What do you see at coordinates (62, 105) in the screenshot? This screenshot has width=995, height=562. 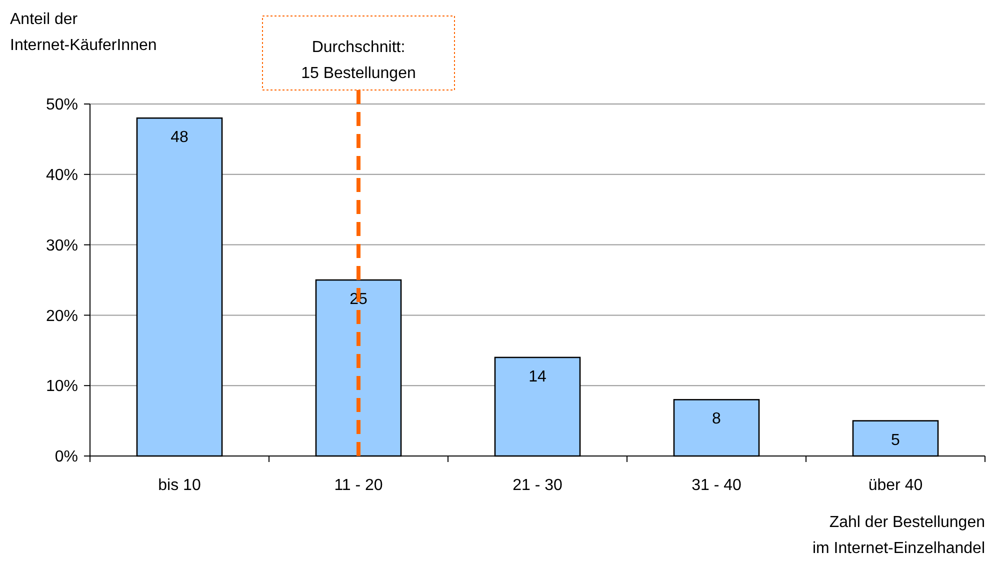 I see `y-tick-label: 50%` at bounding box center [62, 105].